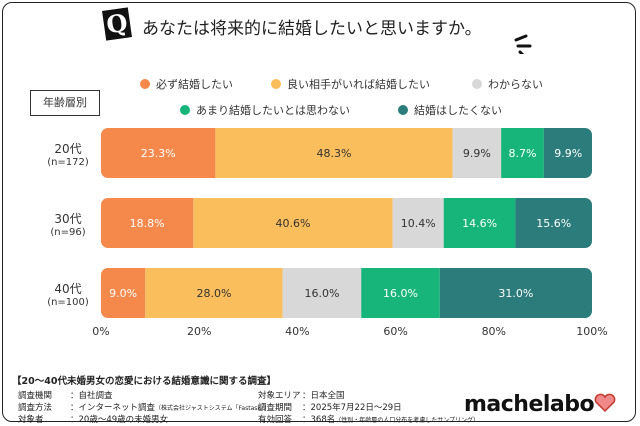  Describe the element at coordinates (297, 331) in the screenshot. I see `x-tick-label: 40%` at that location.